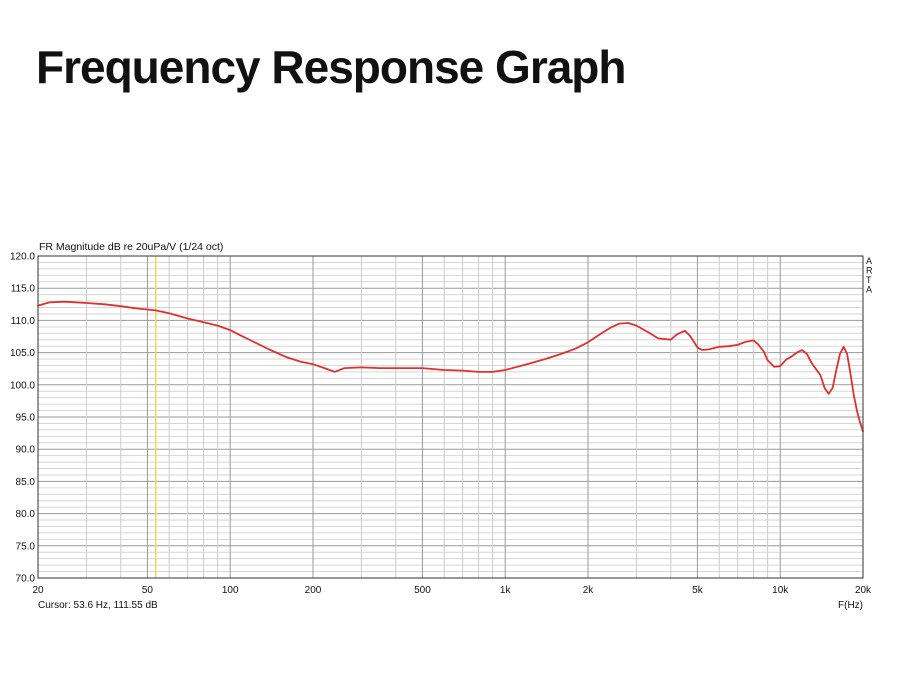  What do you see at coordinates (131, 247) in the screenshot?
I see `chart-title: FR Magnitude dB re 20uPa/V (1/24 oct)` at bounding box center [131, 247].